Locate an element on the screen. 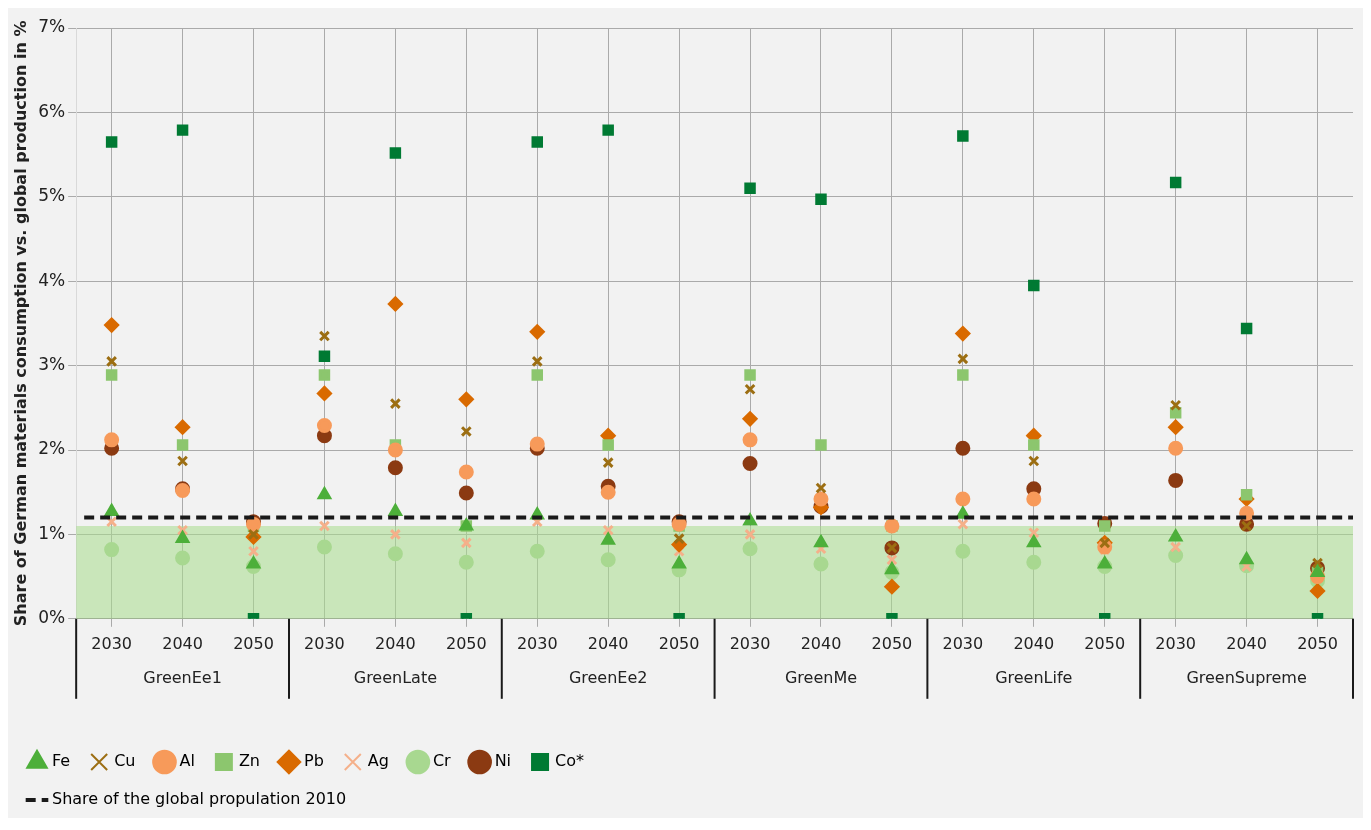 This screenshot has width=1371, height=830. y-axis-title: Share of German materials consumption vs. global production in % is located at coordinates (20, 323).